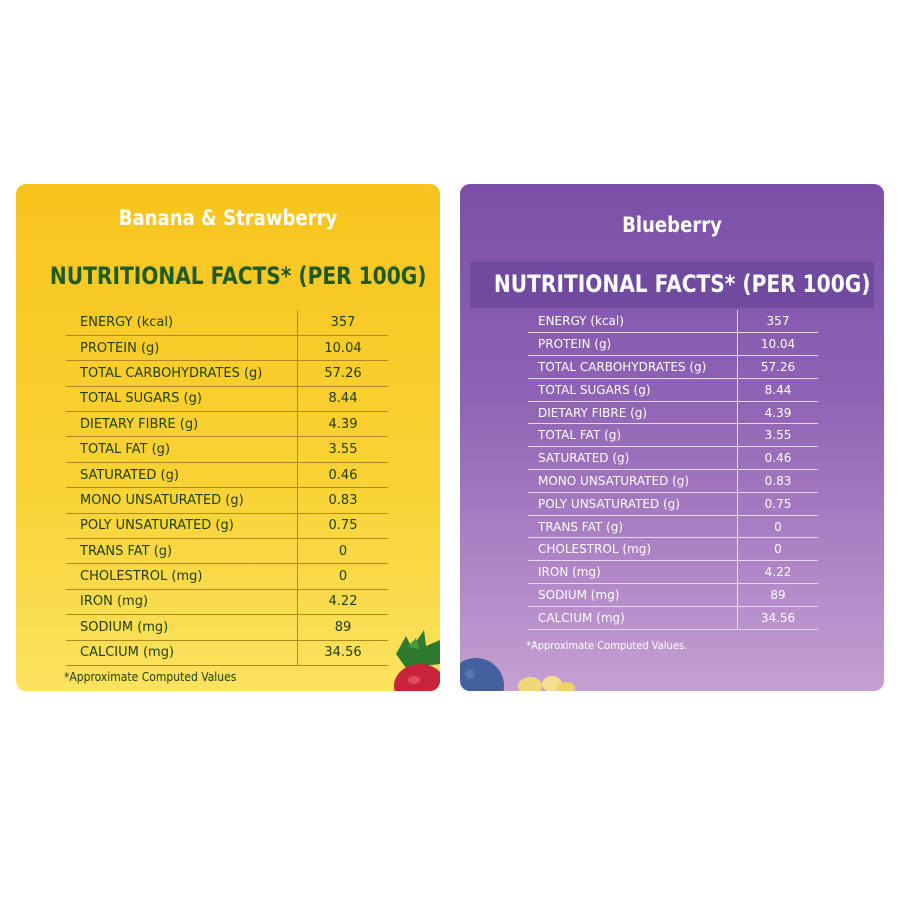 Image resolution: width=900 pixels, height=900 pixels. I want to click on card-title: Blueberry, so click(672, 225).